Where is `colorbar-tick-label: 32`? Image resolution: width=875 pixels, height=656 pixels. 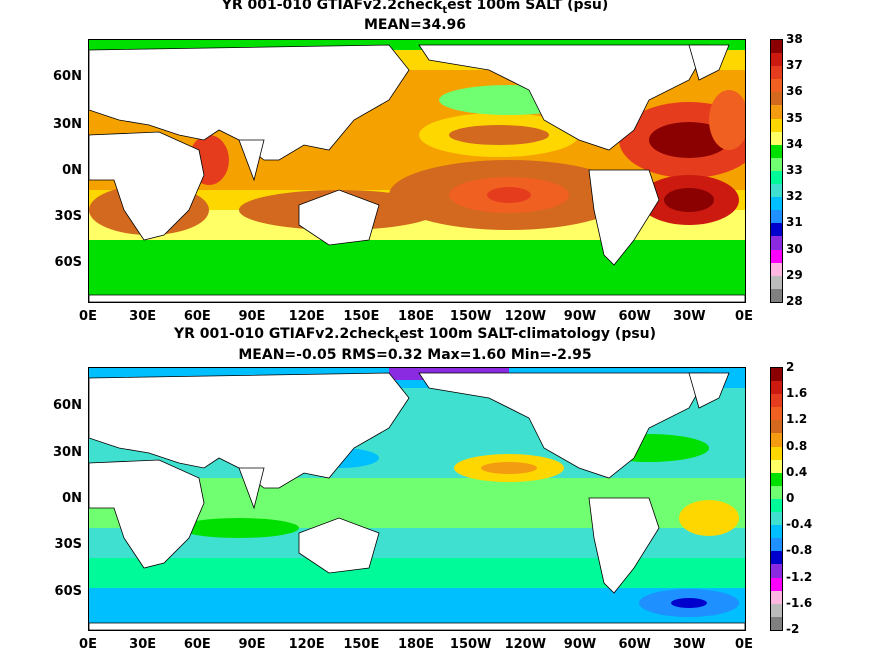 colorbar-tick-label: 32 is located at coordinates (794, 196).